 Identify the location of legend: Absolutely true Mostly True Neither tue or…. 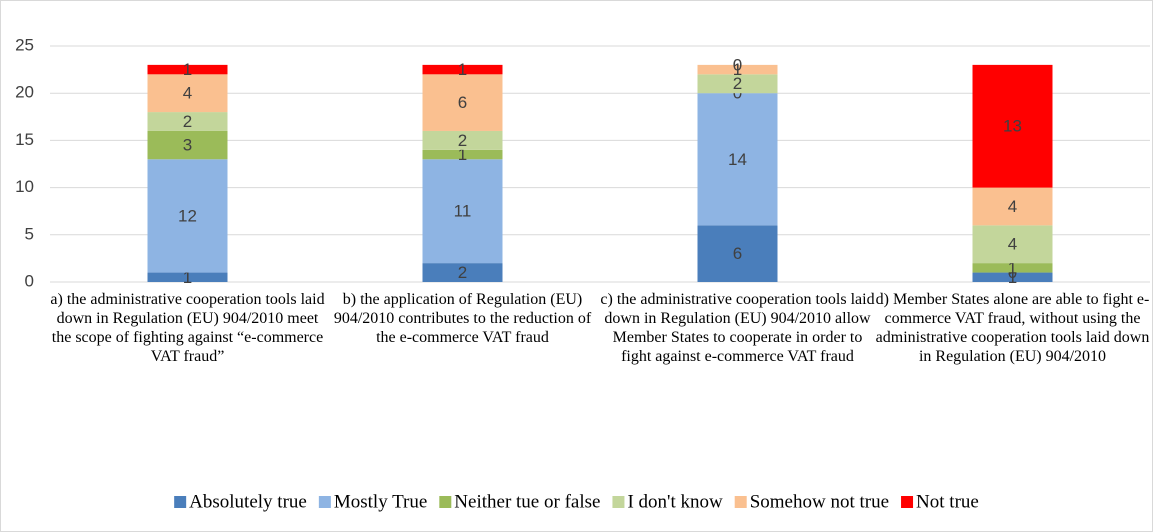
(576, 501).